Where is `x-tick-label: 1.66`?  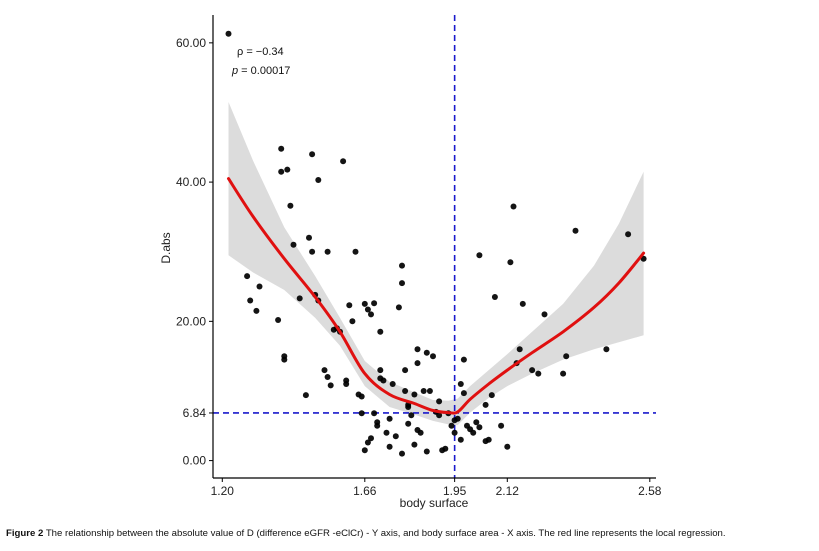 x-tick-label: 1.66 is located at coordinates (365, 491).